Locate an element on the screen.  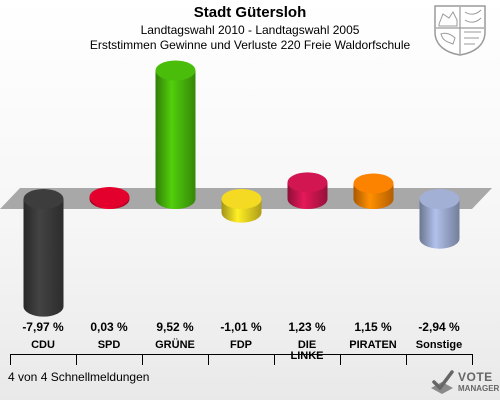
value-label: 0,03 % is located at coordinates (109, 327).